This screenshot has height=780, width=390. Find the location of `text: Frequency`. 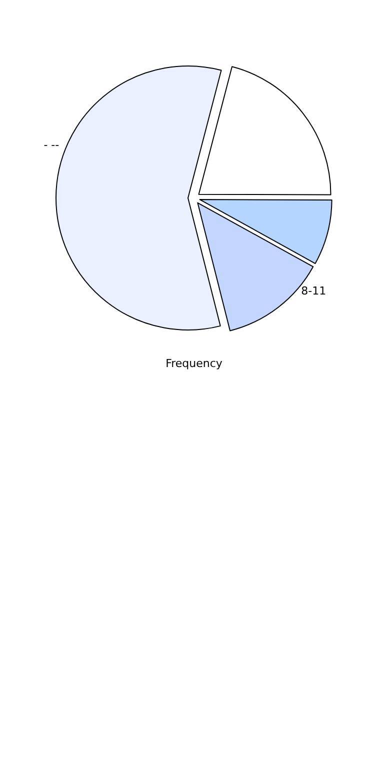

text: Frequency is located at coordinates (194, 363).